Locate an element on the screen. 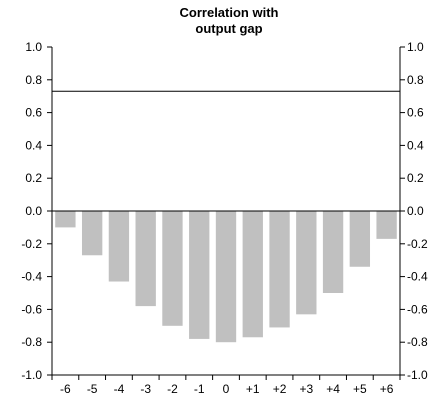 The width and height of the screenshot is (428, 408). y-tick-label-right: 0.4 is located at coordinates (415, 145).